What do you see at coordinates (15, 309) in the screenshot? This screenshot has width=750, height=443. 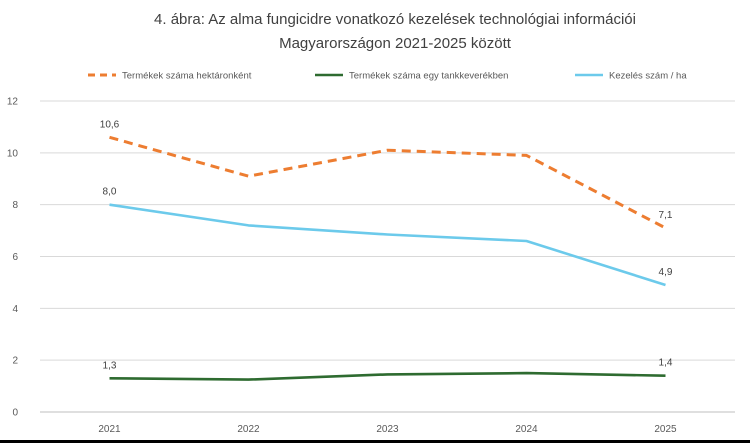 I see `y-tick-label: 4` at bounding box center [15, 309].